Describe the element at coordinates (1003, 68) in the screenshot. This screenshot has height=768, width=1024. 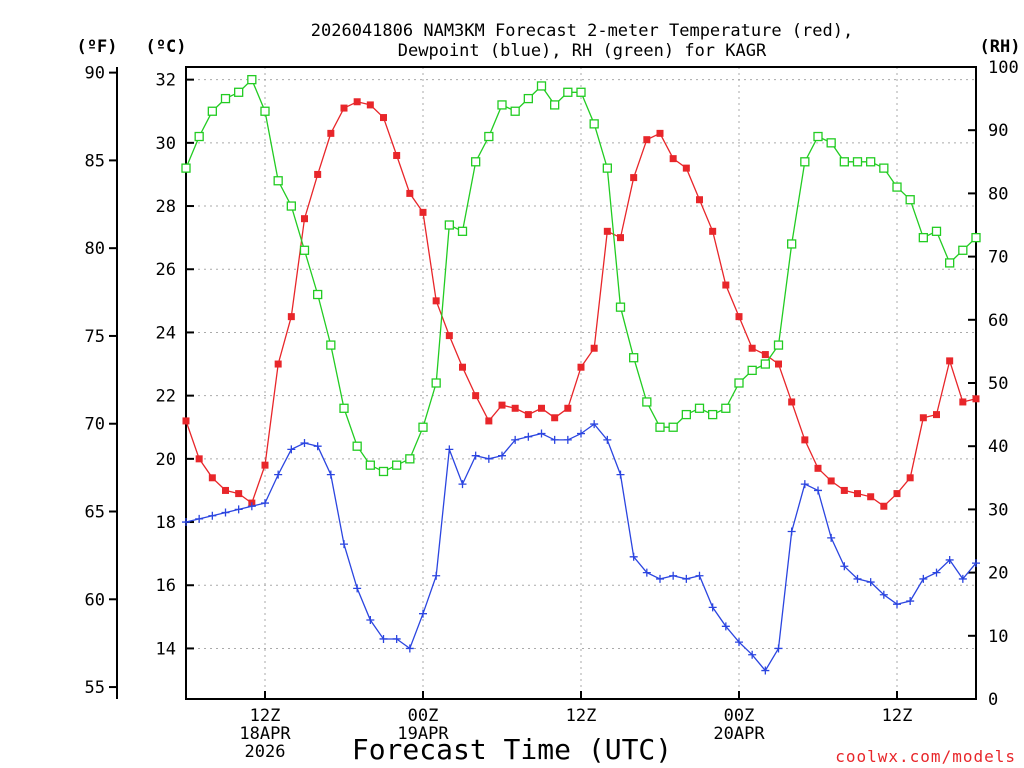
I see `rh-tick-label: 100` at that location.